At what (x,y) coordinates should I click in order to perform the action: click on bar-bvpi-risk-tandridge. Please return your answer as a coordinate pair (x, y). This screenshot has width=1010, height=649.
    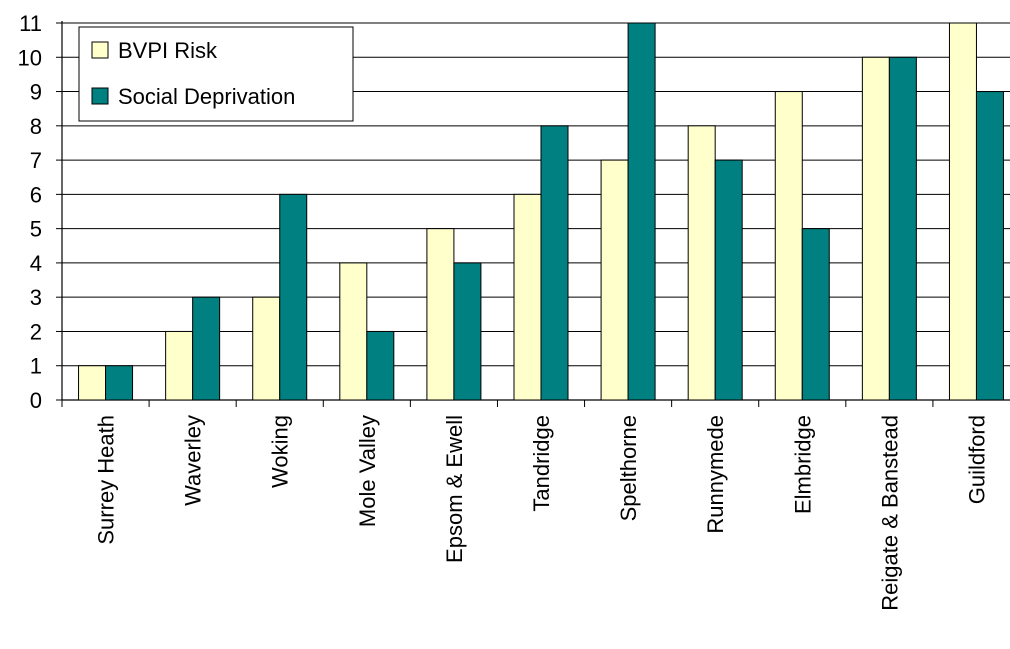
    Looking at the image, I should click on (527, 297).